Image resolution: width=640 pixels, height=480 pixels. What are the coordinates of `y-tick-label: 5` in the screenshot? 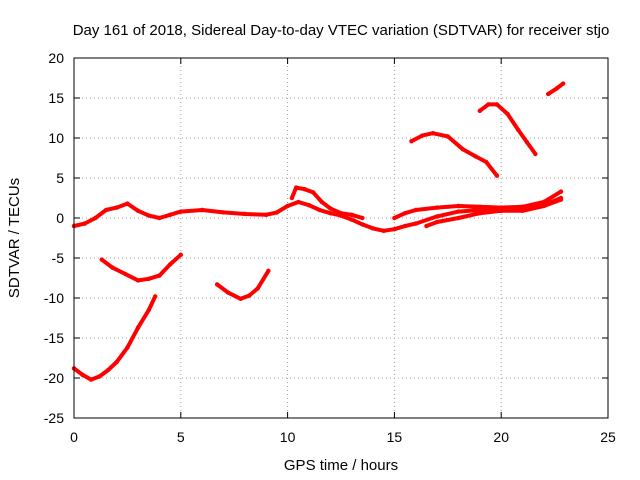 It's located at (60, 178).